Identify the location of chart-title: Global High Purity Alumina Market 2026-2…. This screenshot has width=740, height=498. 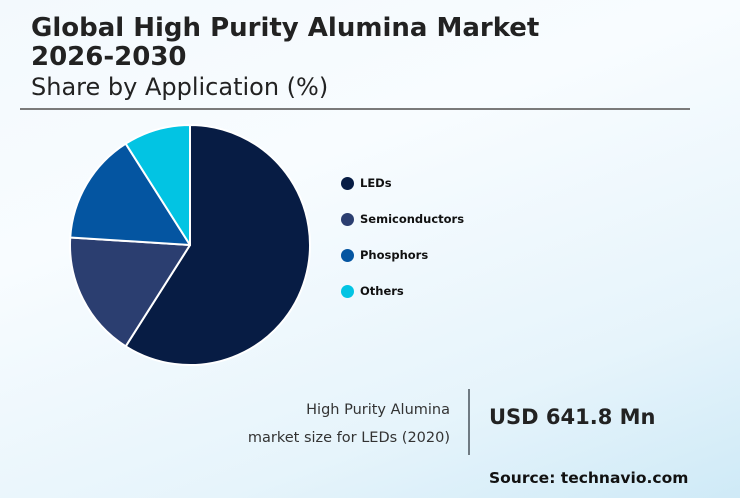
(285, 42).